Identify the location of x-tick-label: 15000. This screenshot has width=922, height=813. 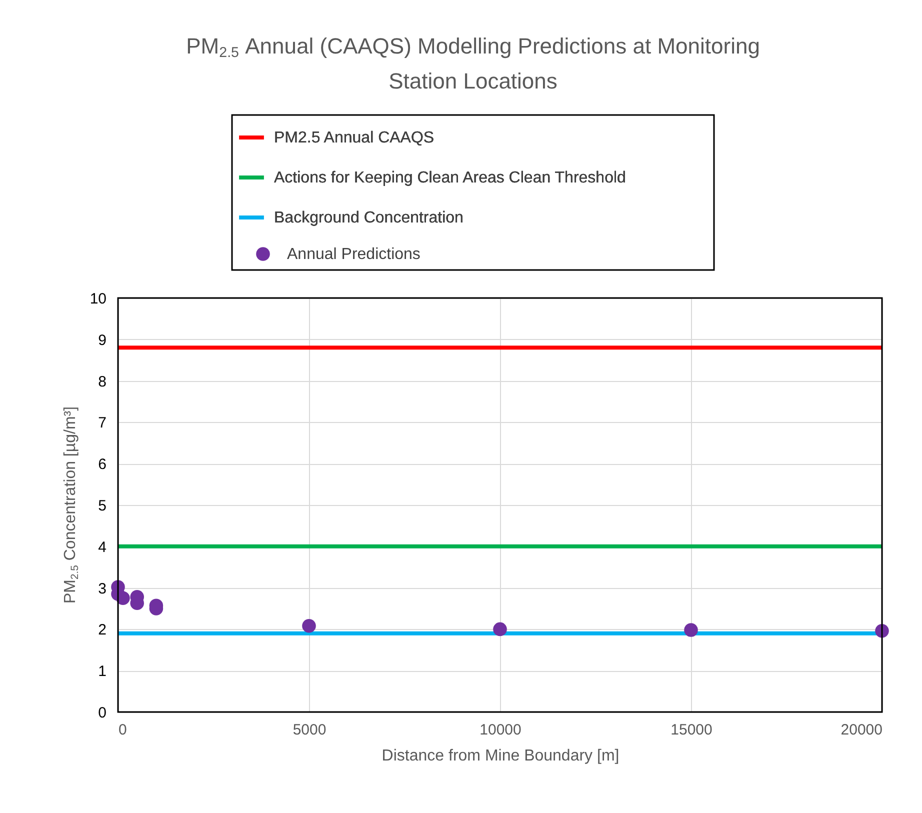
(691, 730).